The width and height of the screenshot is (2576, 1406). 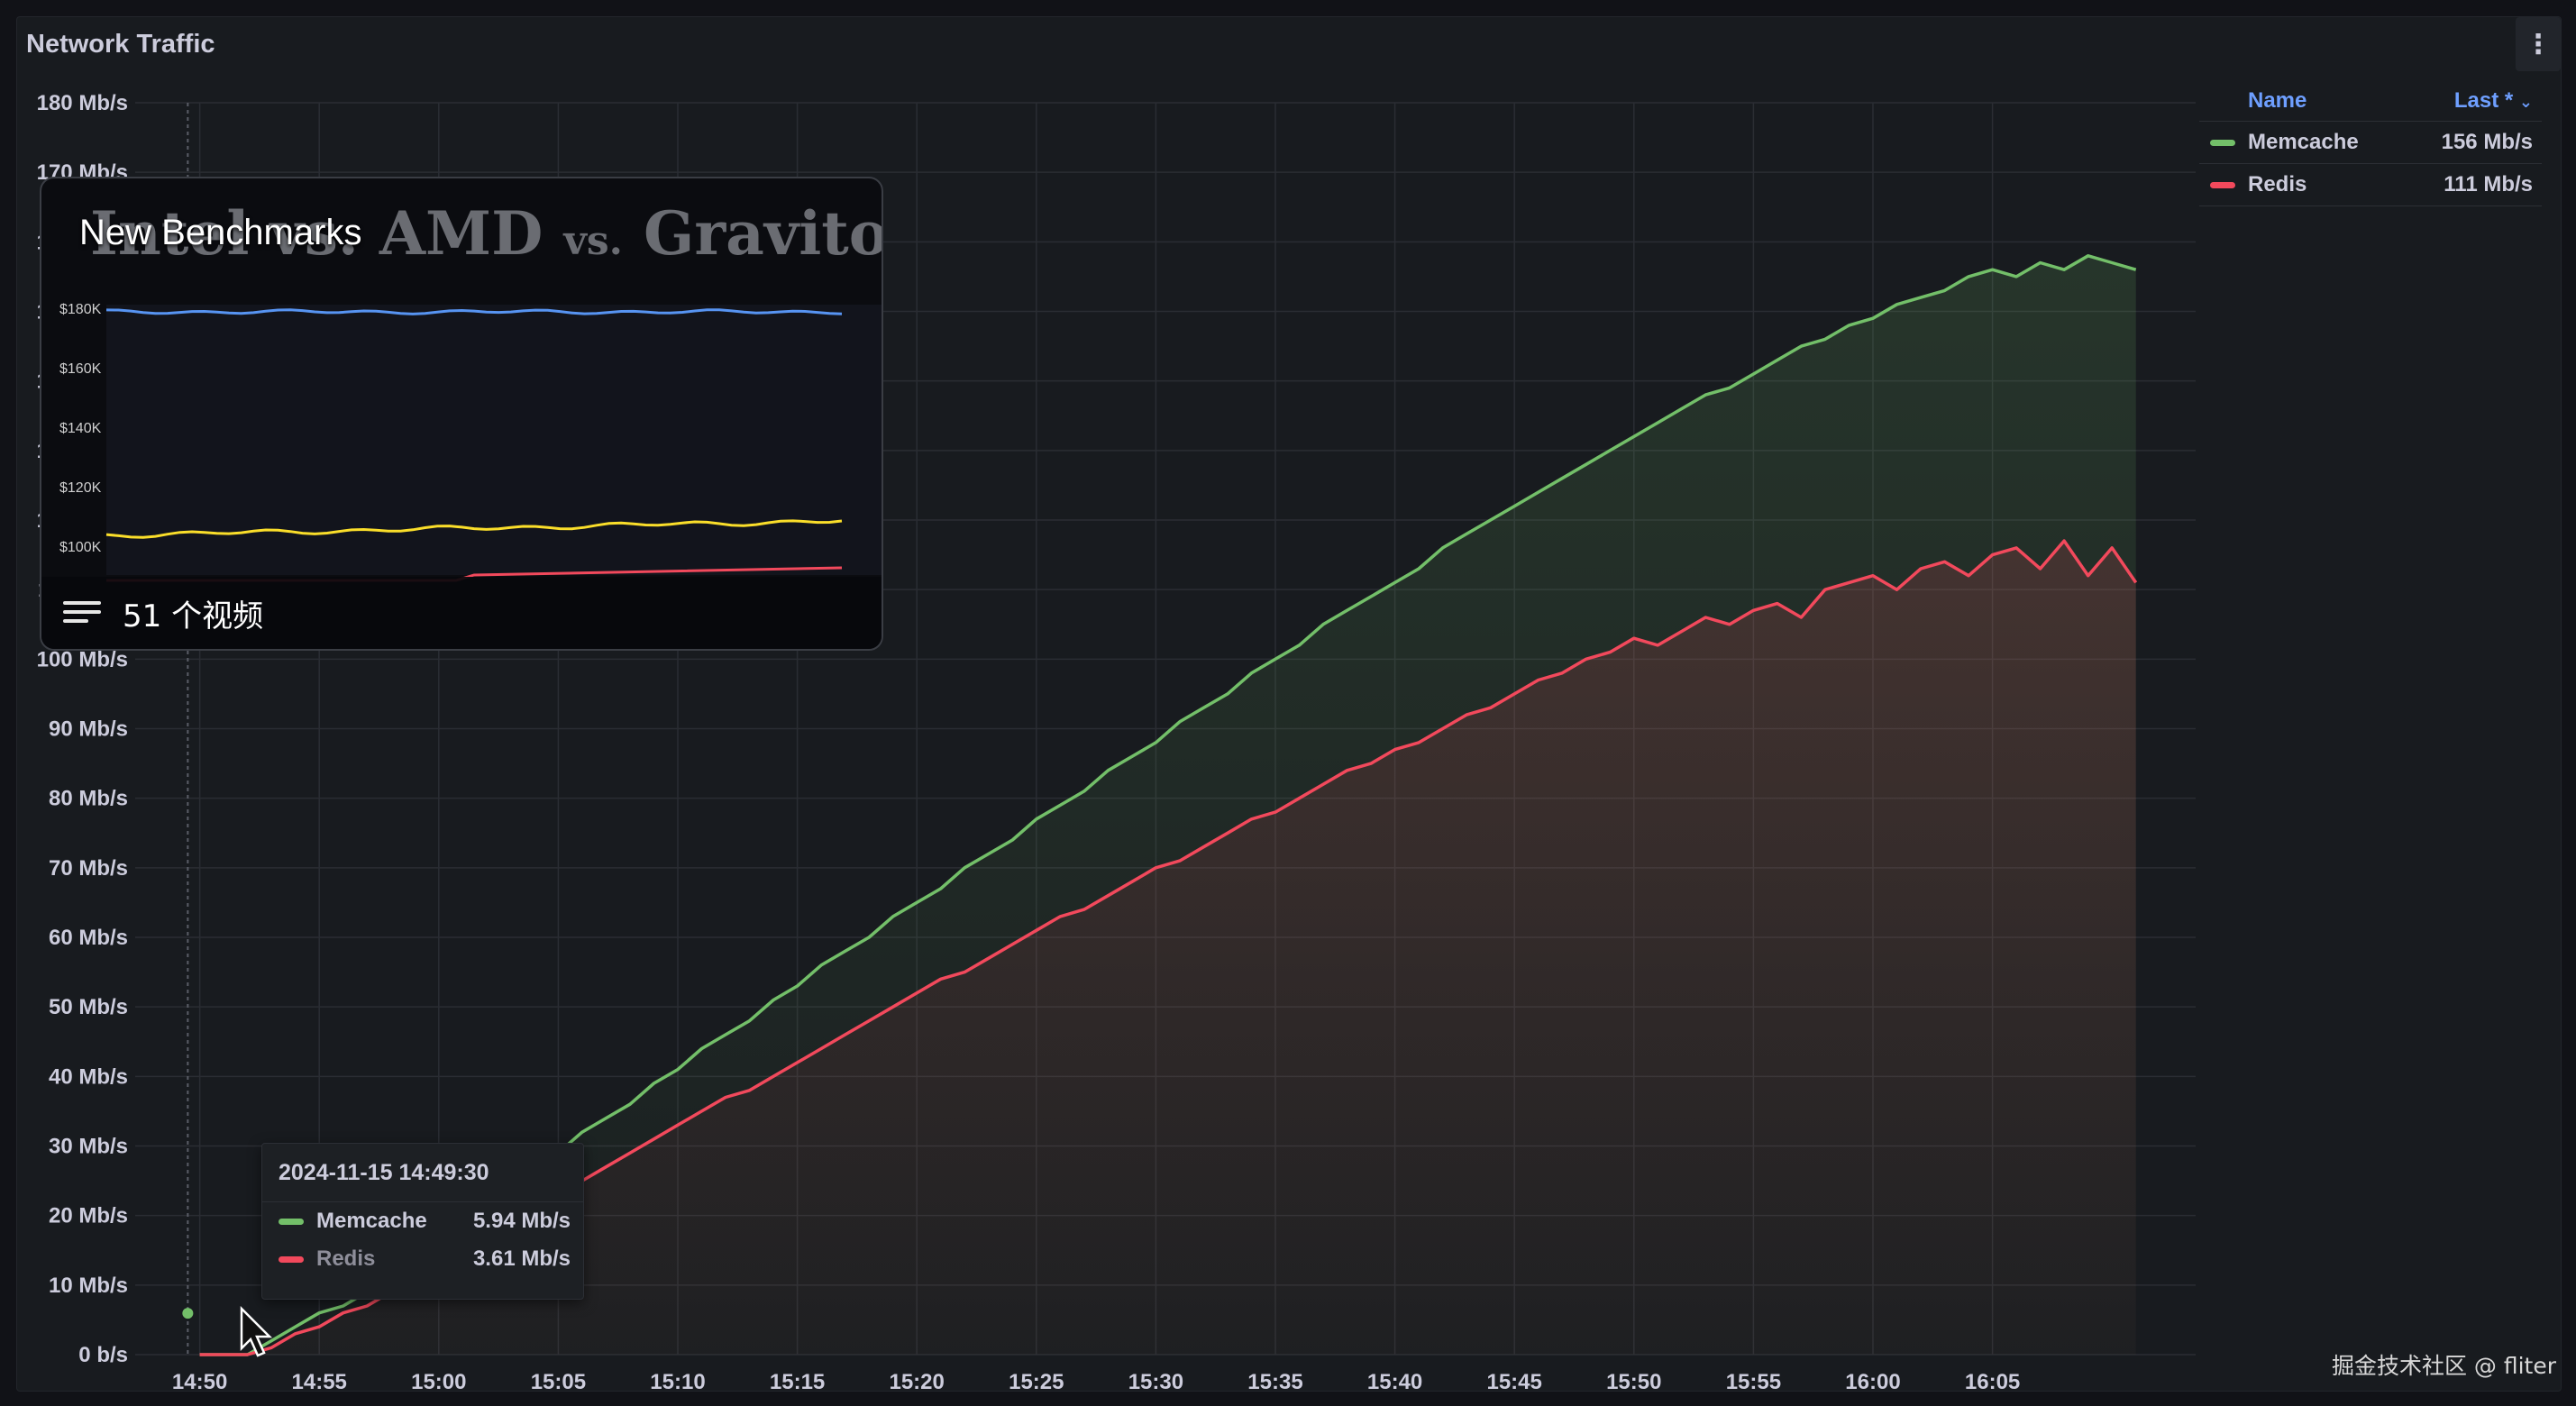 I want to click on x-tick-label: 15:25, so click(x=1036, y=1382).